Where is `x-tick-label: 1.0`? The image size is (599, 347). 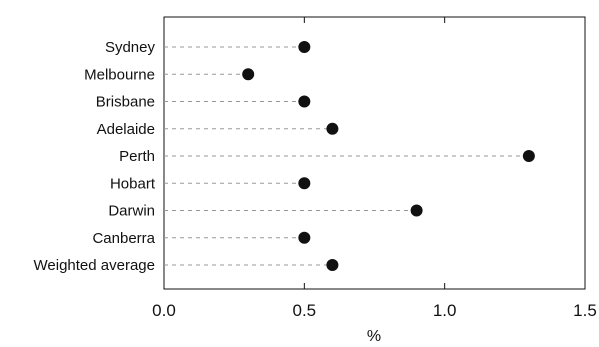 x-tick-label: 1.0 is located at coordinates (445, 310).